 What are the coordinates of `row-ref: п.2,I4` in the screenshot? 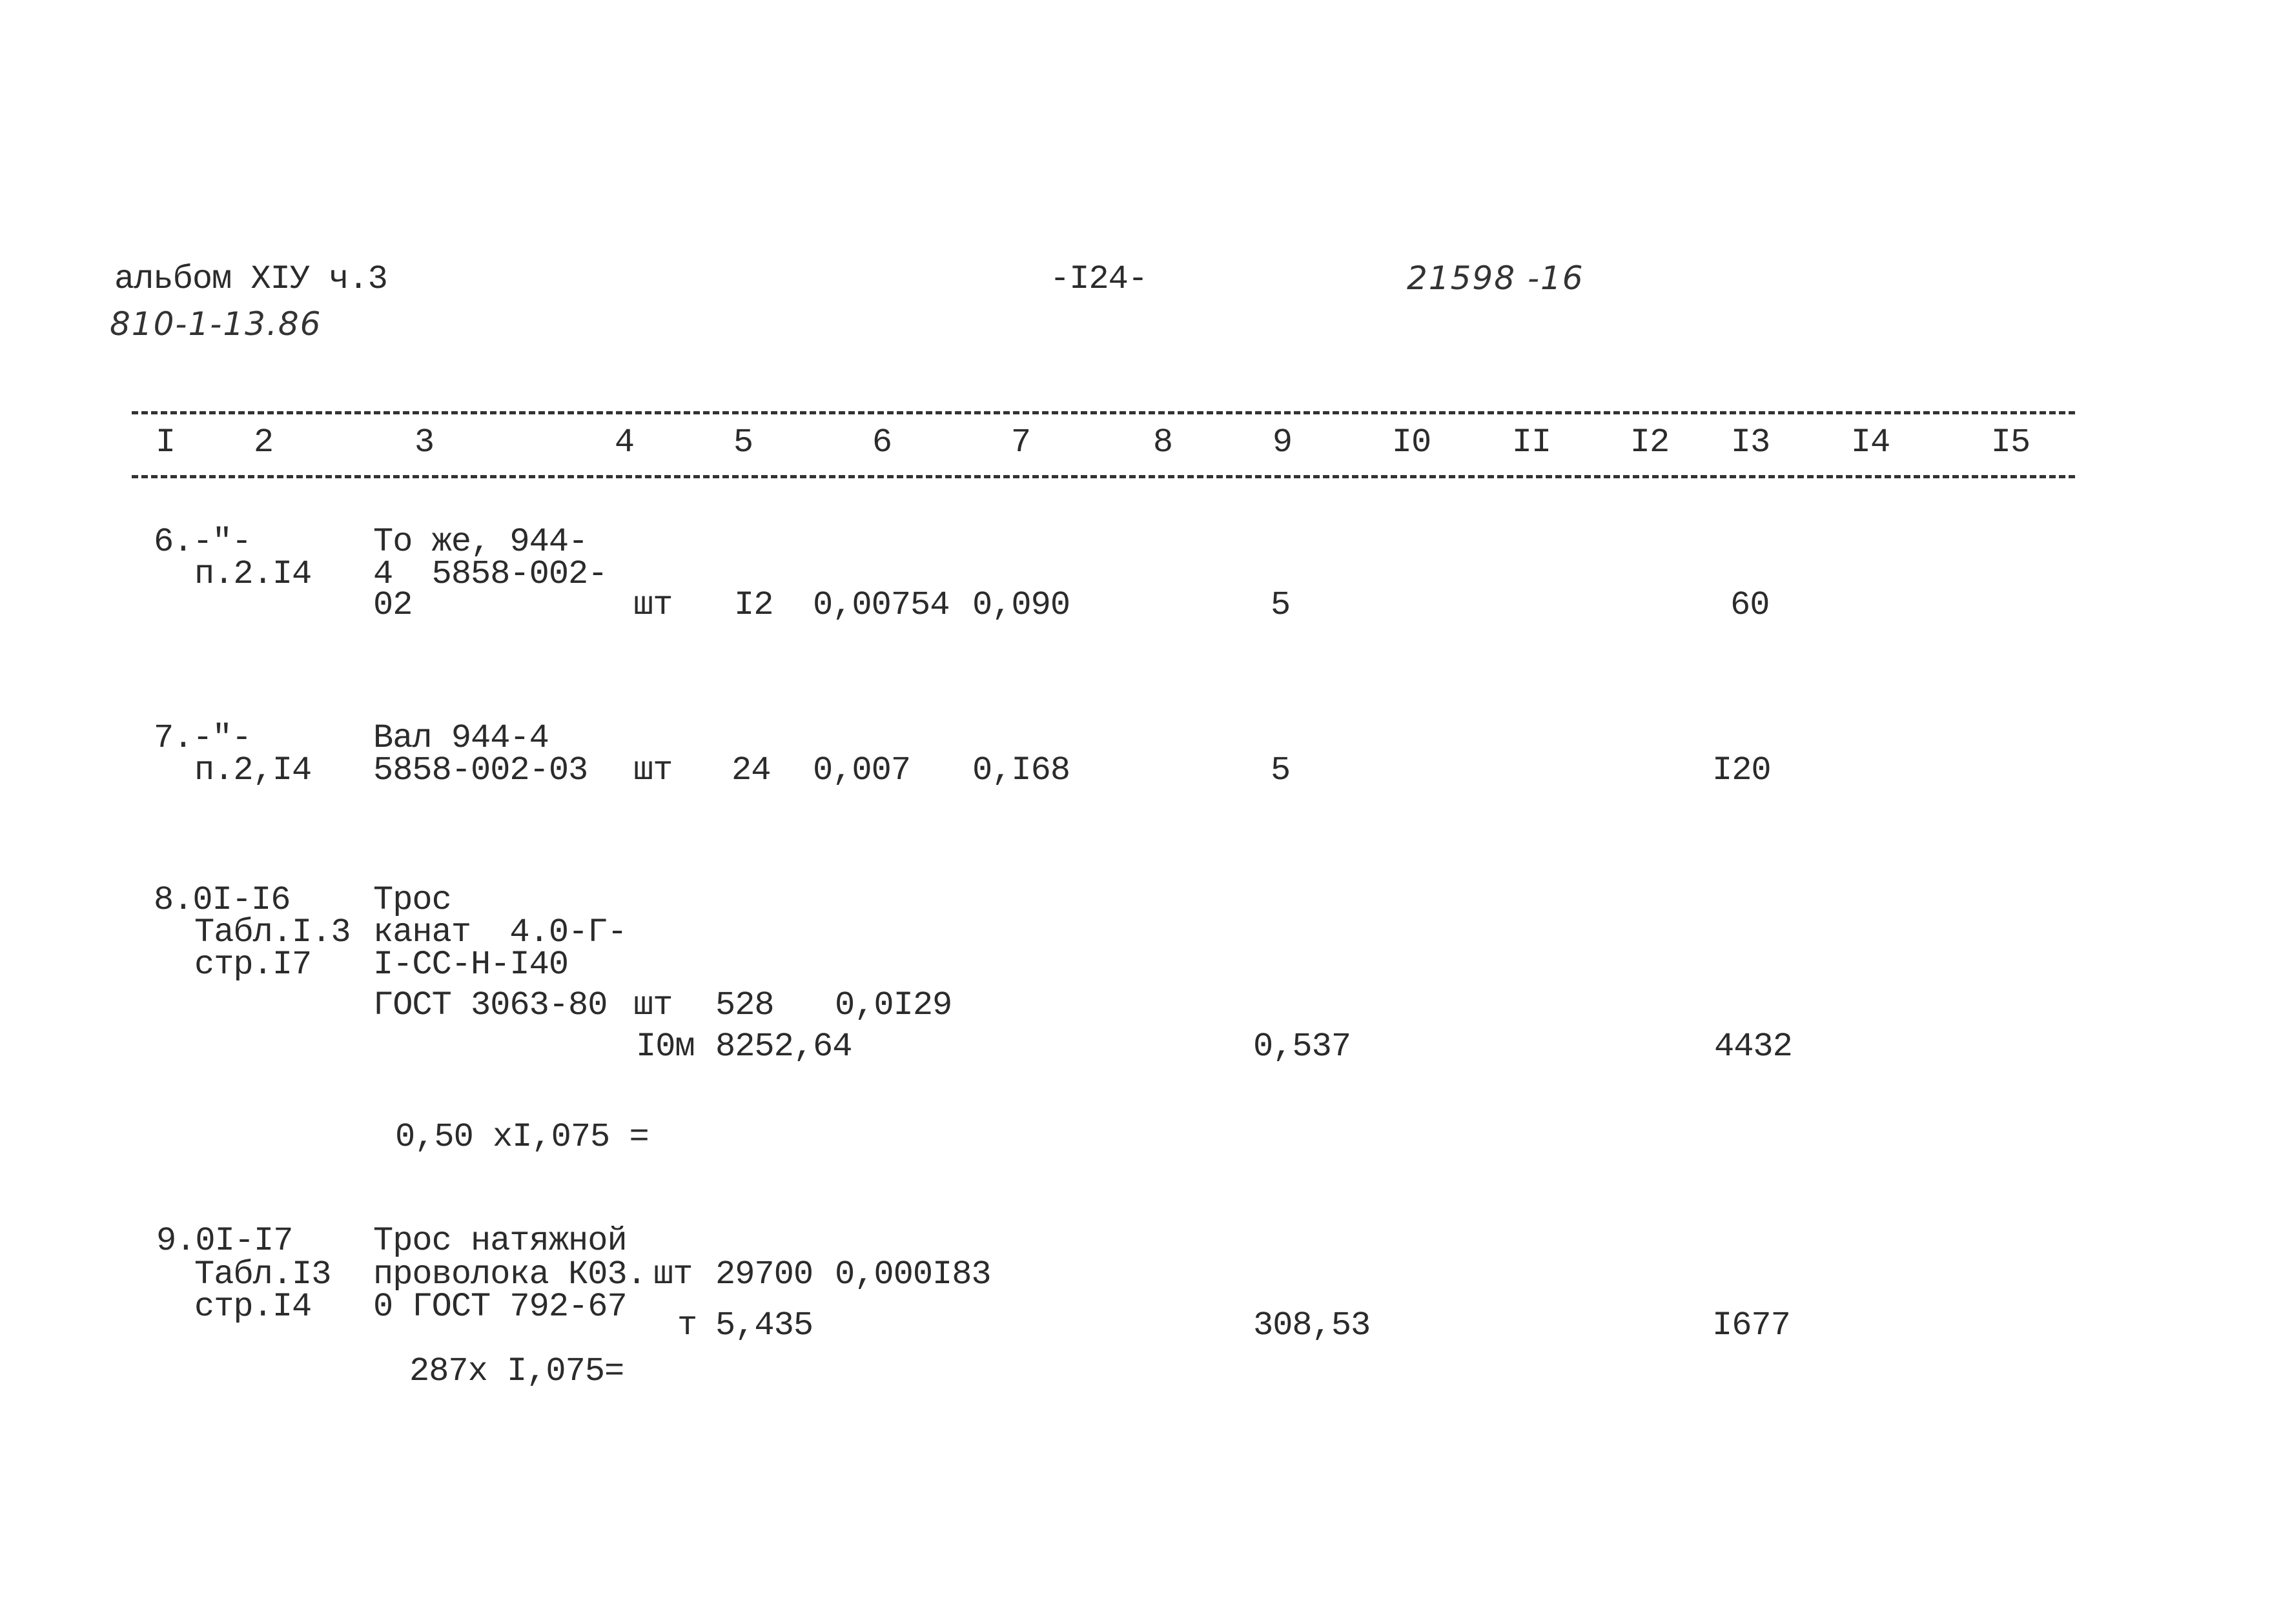 It's located at (253, 770).